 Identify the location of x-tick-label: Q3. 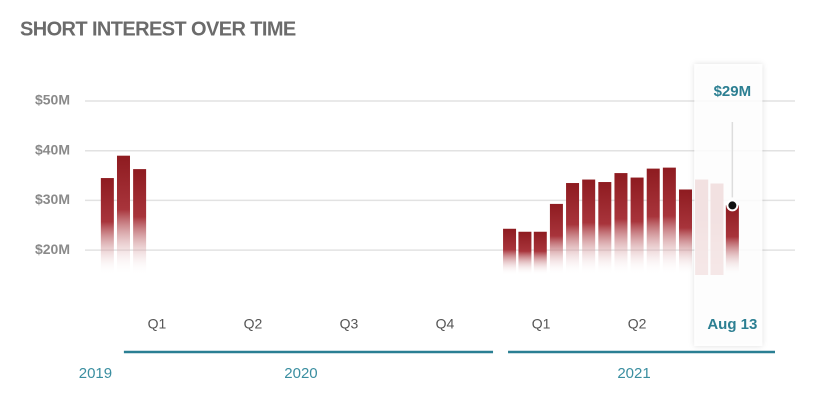
(349, 324).